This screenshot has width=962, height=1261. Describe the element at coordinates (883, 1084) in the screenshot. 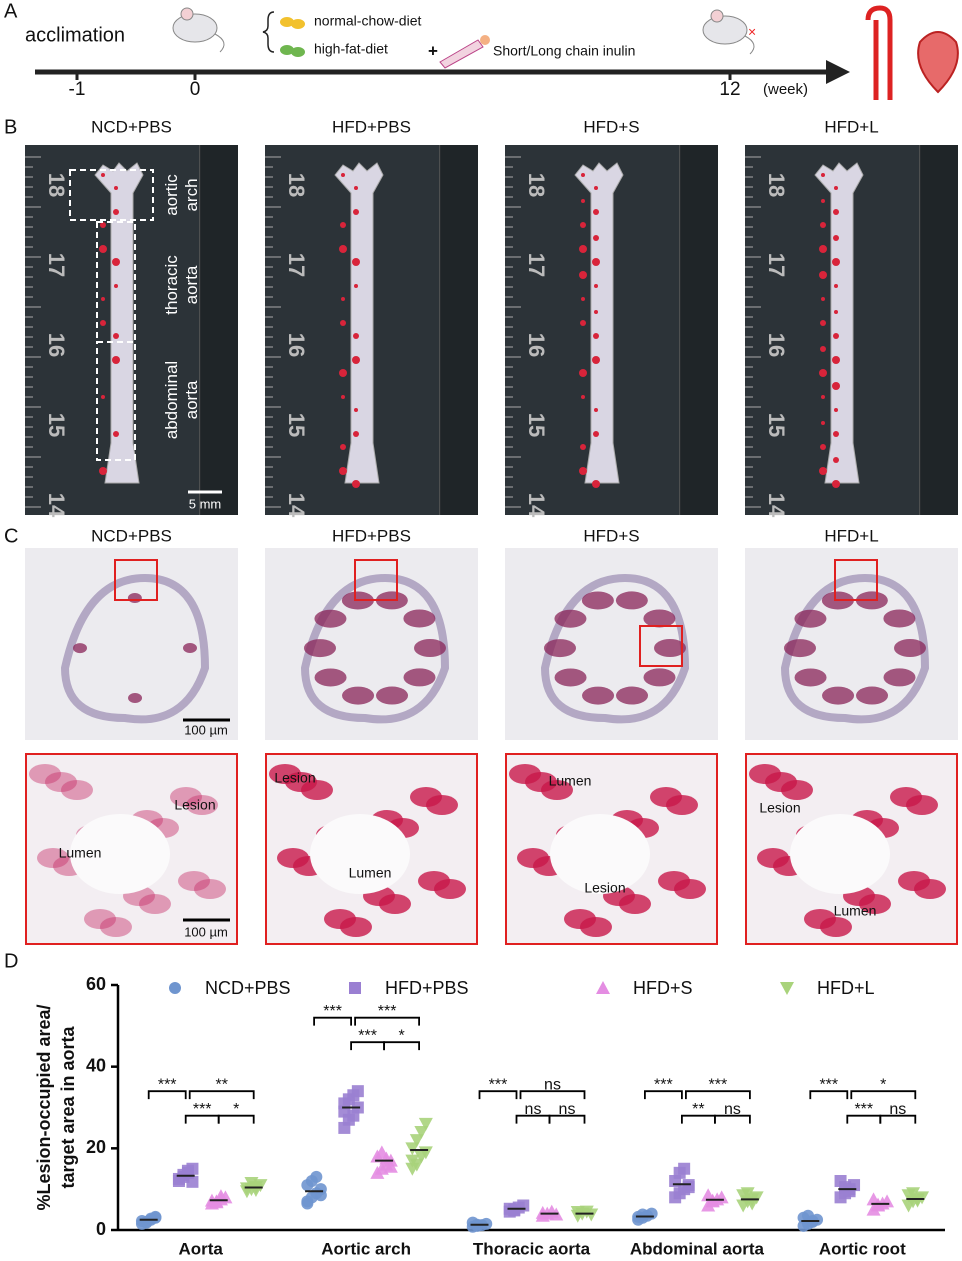

I see `sig-label: *` at that location.